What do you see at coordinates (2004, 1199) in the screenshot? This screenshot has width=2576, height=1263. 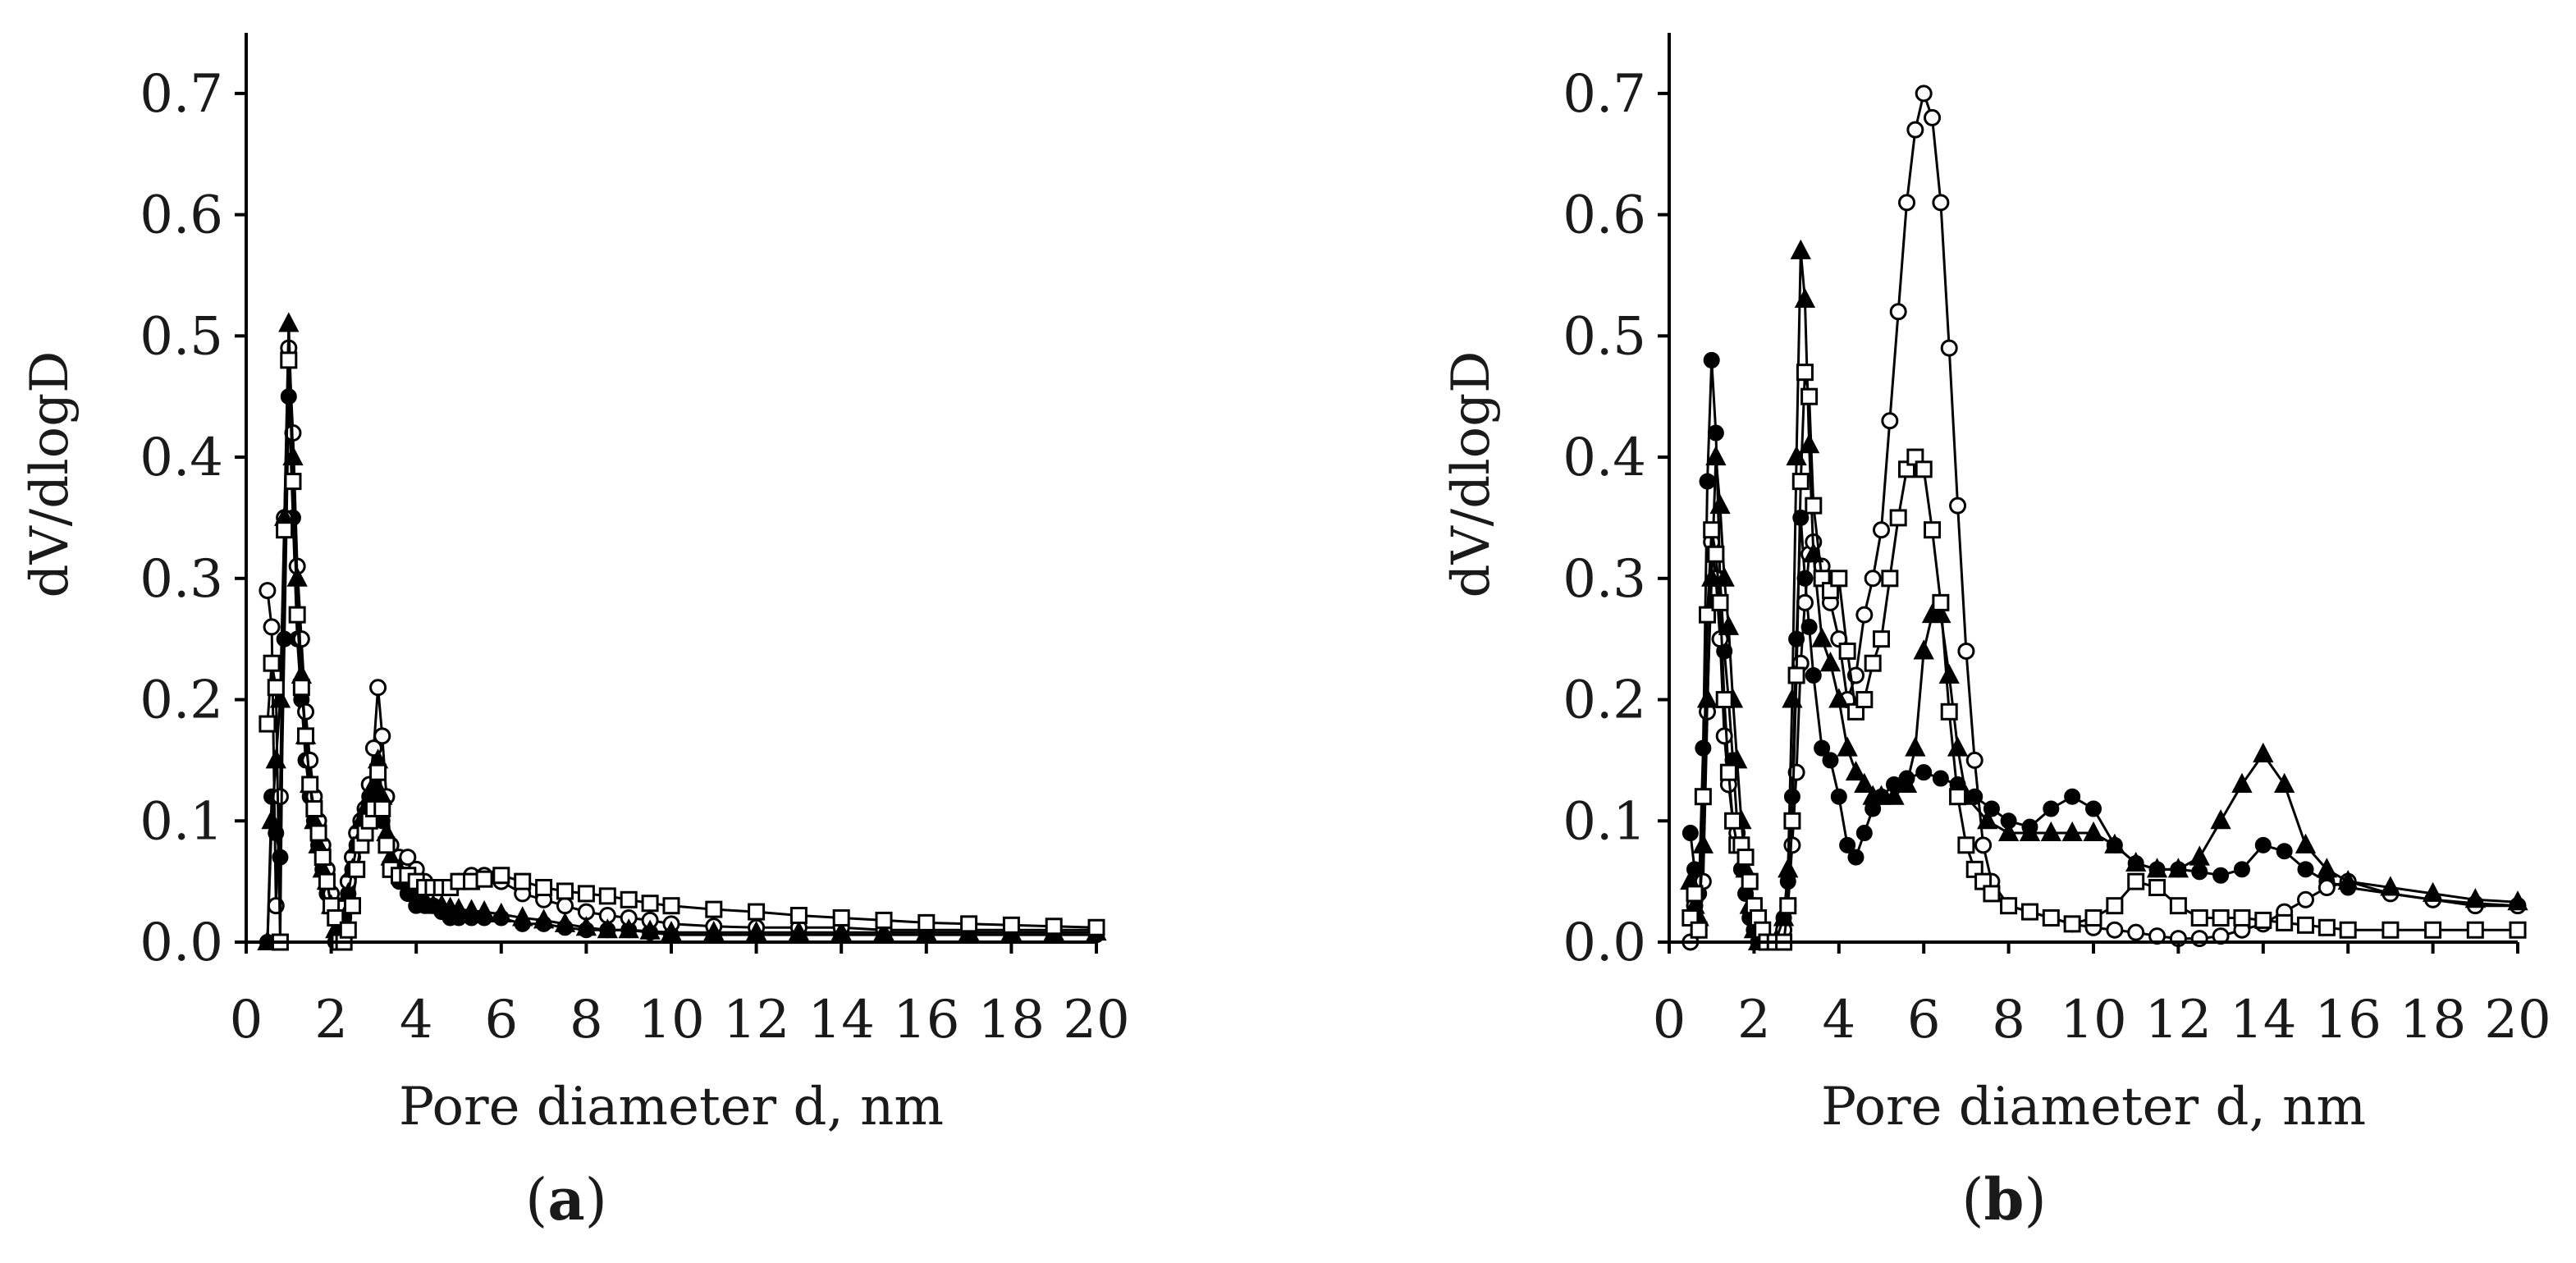 I see `panel-label-letter: b` at bounding box center [2004, 1199].